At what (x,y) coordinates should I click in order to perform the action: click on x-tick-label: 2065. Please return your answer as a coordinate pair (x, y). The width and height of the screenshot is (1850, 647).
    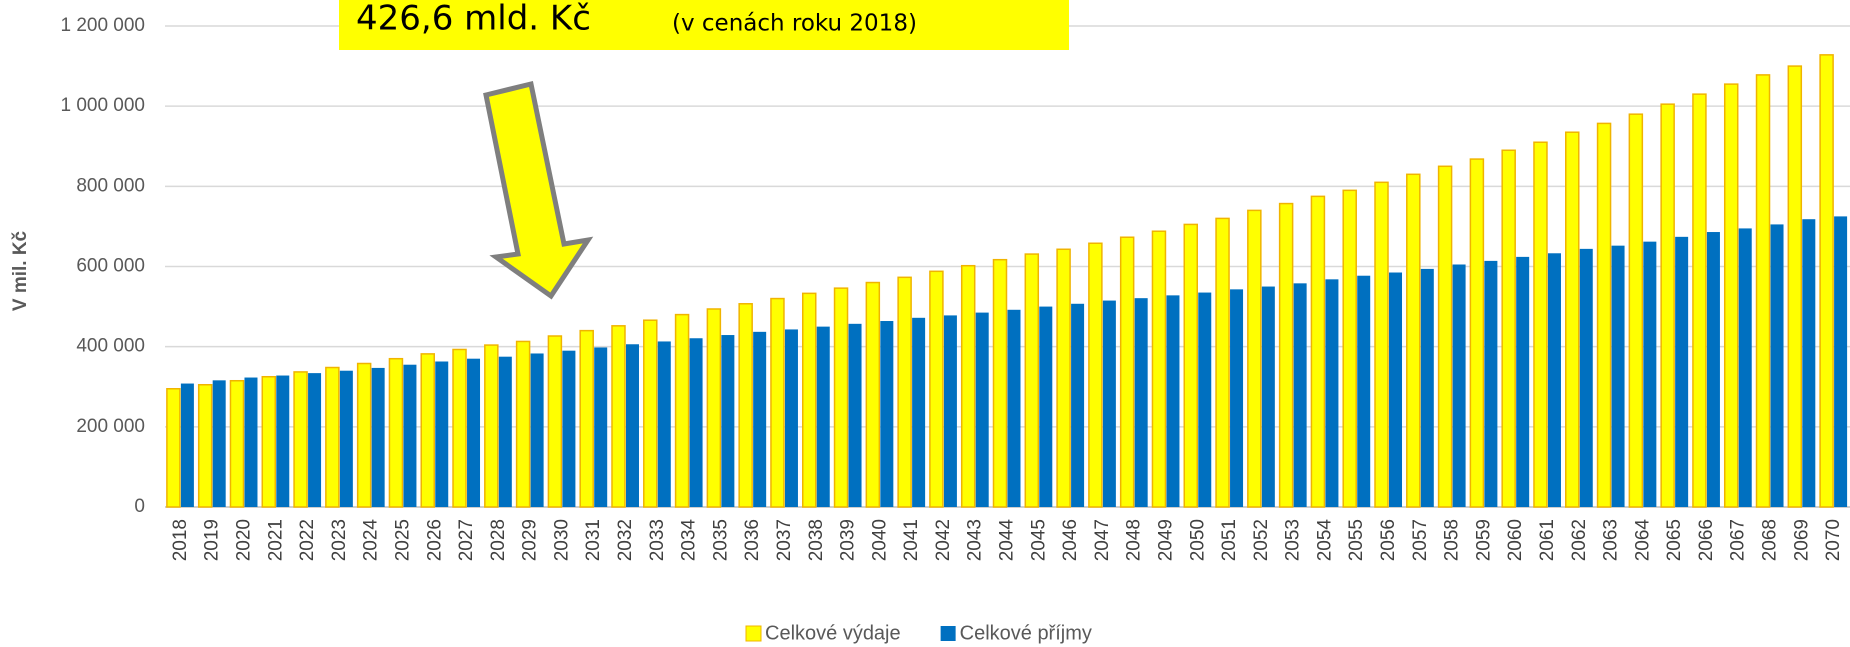
    Looking at the image, I should click on (1674, 540).